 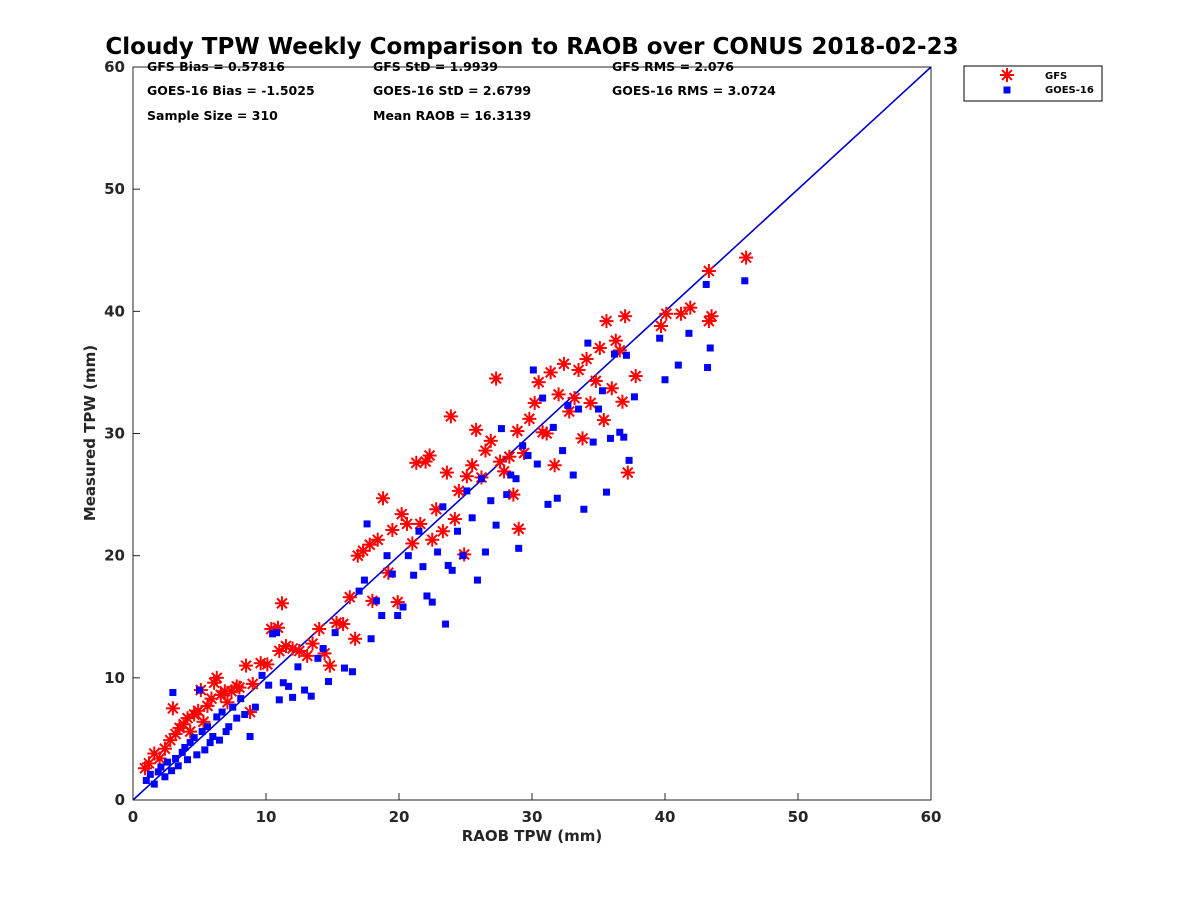 I want to click on x-tick-label: 0, so click(x=133, y=817).